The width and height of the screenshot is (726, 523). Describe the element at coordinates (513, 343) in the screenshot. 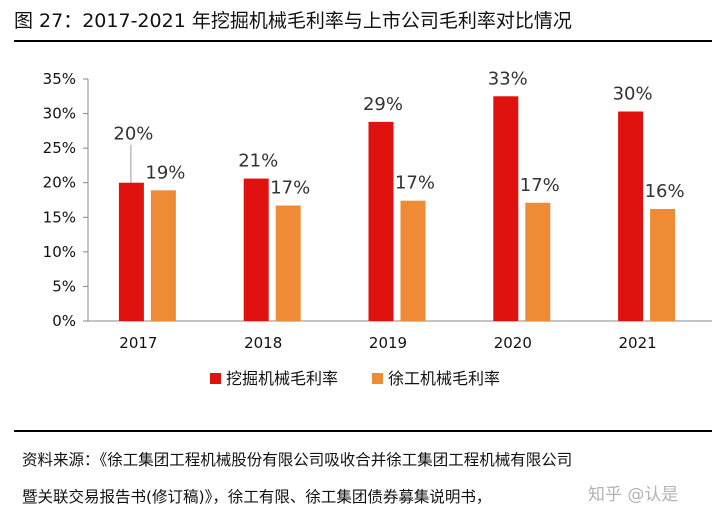

I see `x-tick-label: 2020` at that location.